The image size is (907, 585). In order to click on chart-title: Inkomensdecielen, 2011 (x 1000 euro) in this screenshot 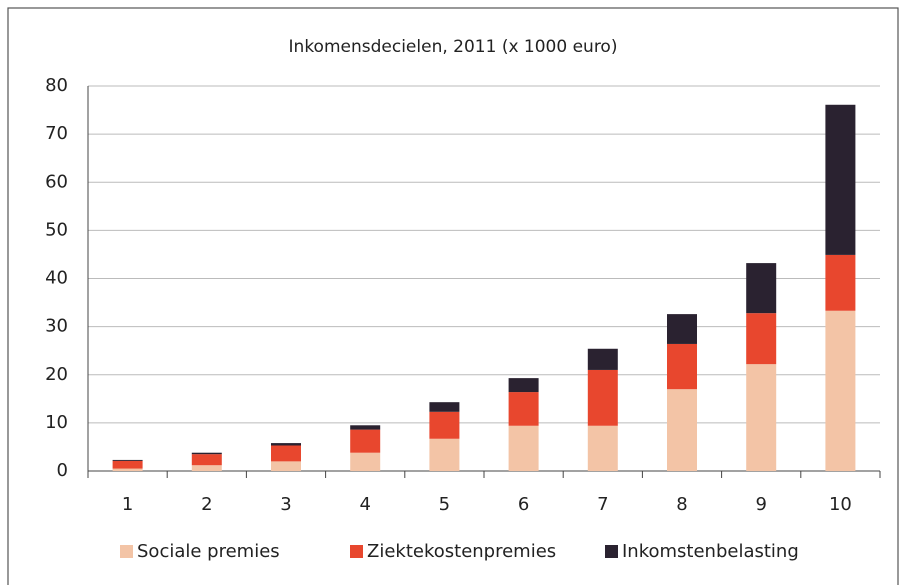, I will do `click(453, 47)`.